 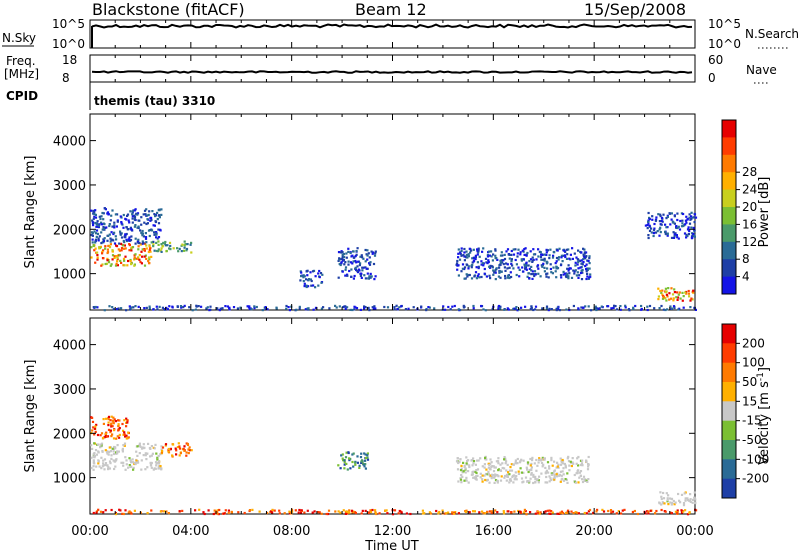 I want to click on y-tick-label: 1000, so click(x=69, y=275).